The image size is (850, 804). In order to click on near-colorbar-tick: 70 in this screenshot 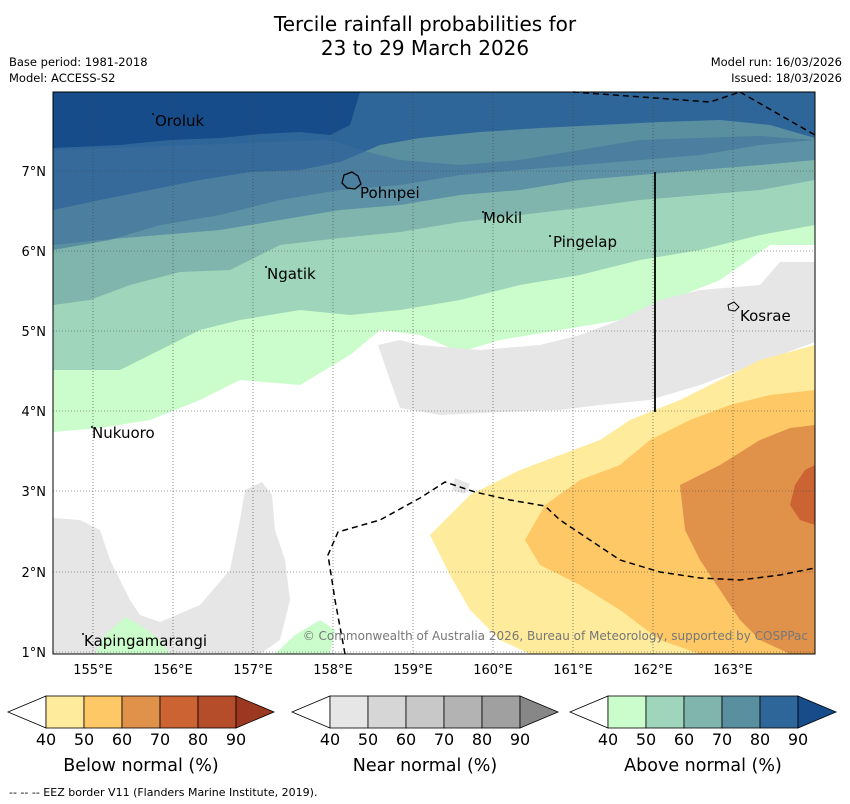, I will do `click(444, 739)`.